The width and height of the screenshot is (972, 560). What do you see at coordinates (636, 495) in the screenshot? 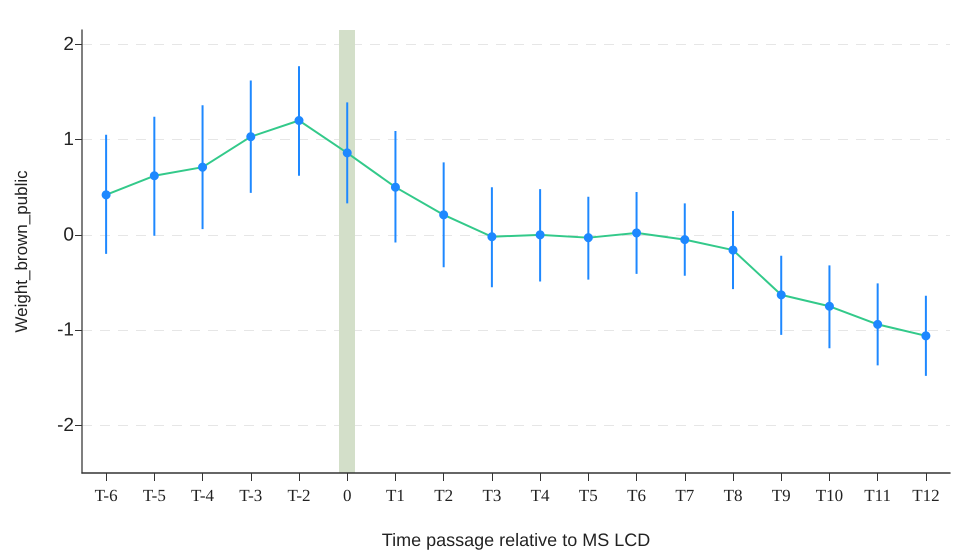
I see `x-tick-label: T6` at bounding box center [636, 495].